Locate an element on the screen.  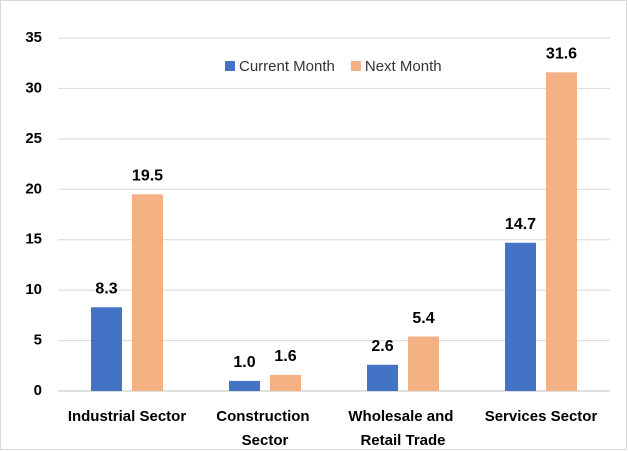
y-tick-label: 30 is located at coordinates (33, 87).